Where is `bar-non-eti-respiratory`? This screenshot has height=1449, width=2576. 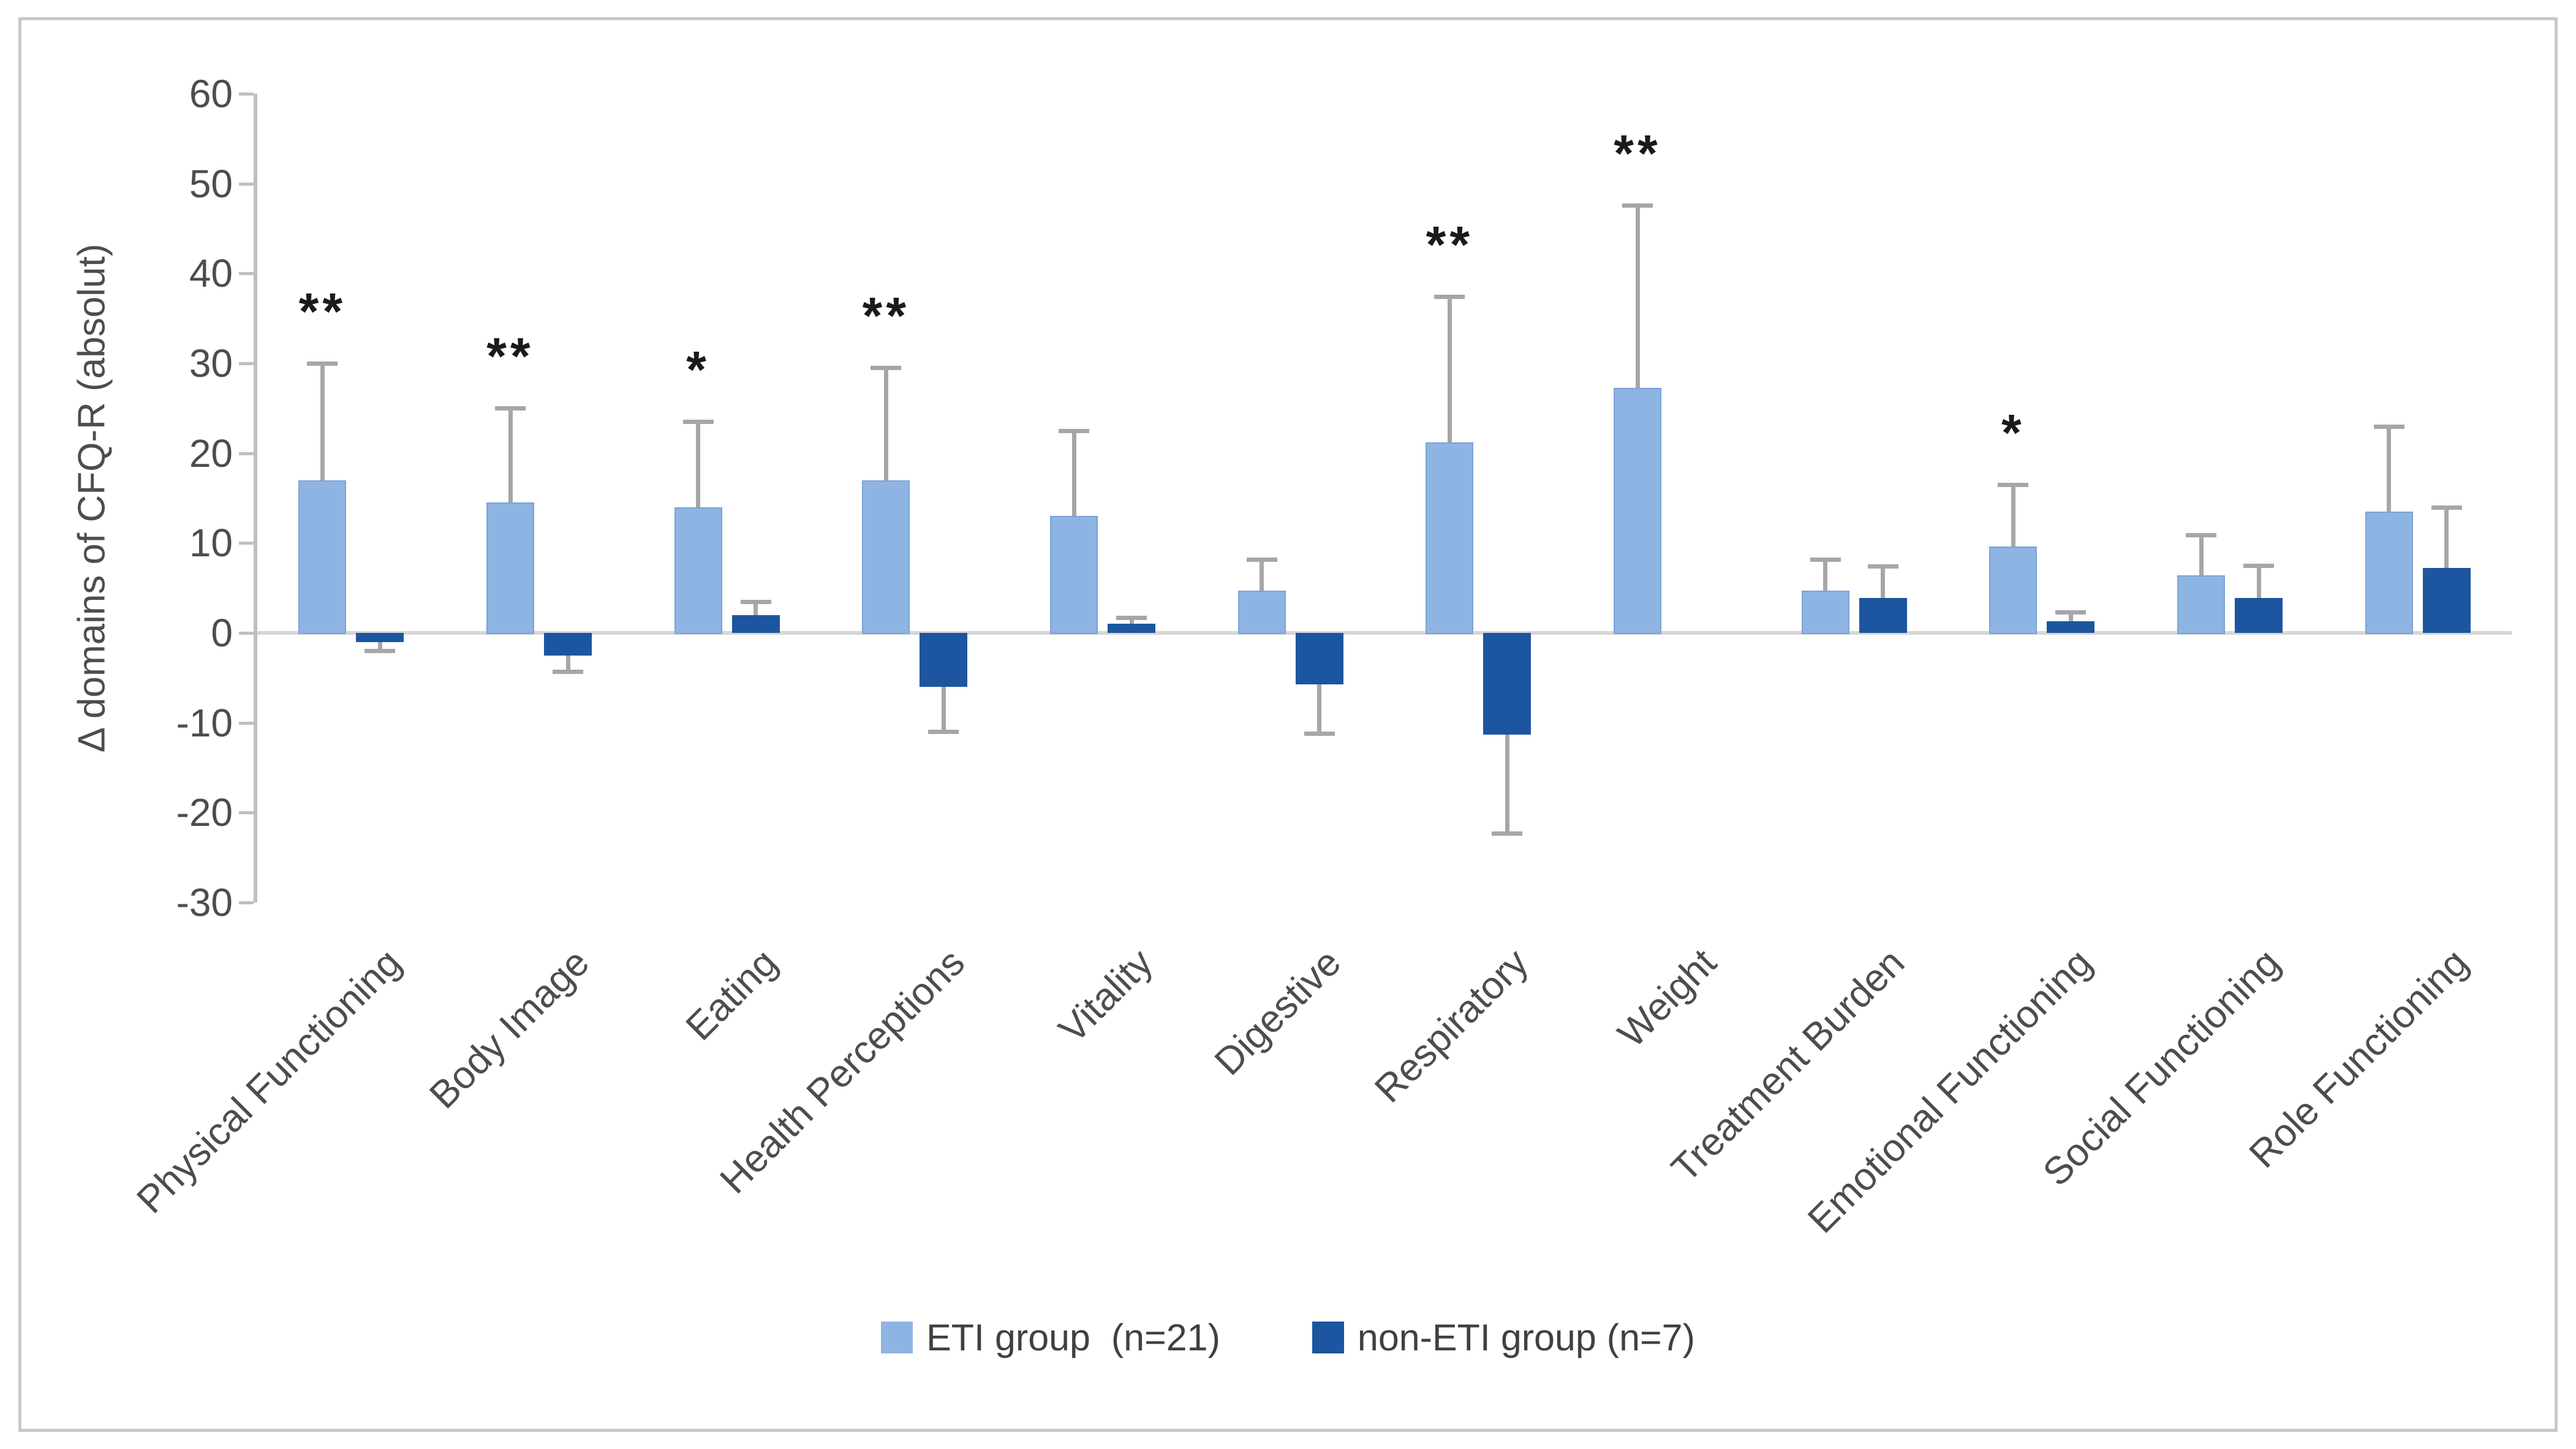 bar-non-eti-respiratory is located at coordinates (1507, 684).